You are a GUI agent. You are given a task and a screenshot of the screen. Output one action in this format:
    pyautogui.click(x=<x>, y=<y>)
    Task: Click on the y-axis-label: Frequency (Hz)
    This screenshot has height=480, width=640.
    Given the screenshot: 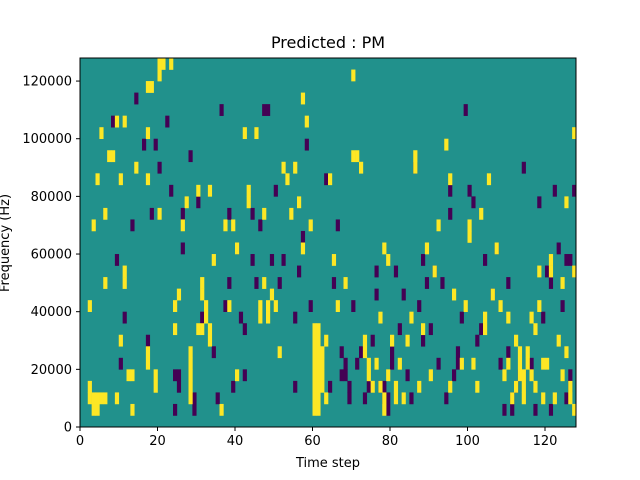 What is the action you would take?
    pyautogui.click(x=6, y=243)
    